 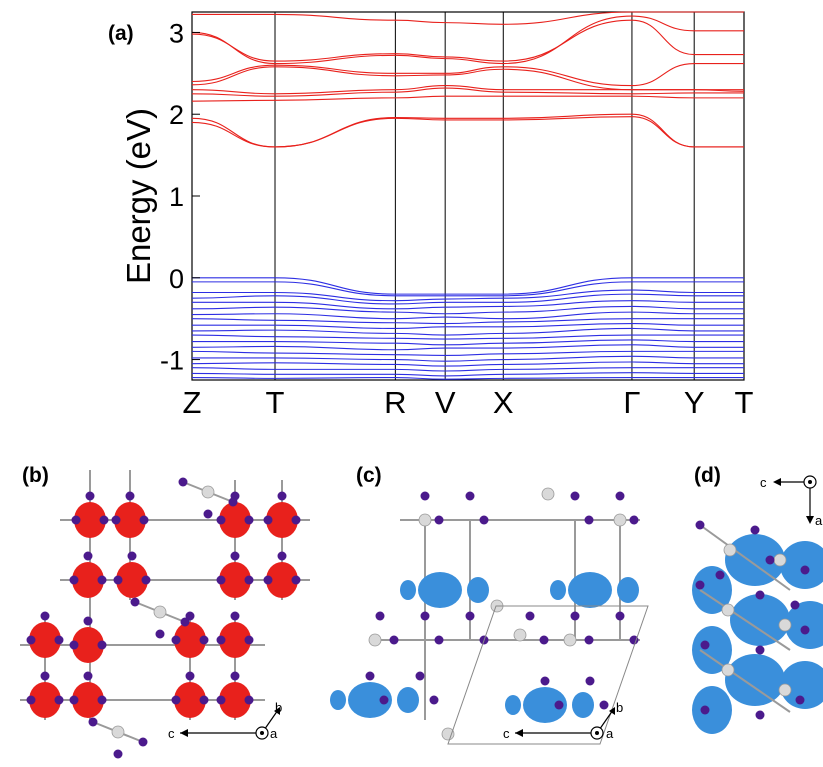 I want to click on axis-label-c-c: c, so click(x=506, y=733).